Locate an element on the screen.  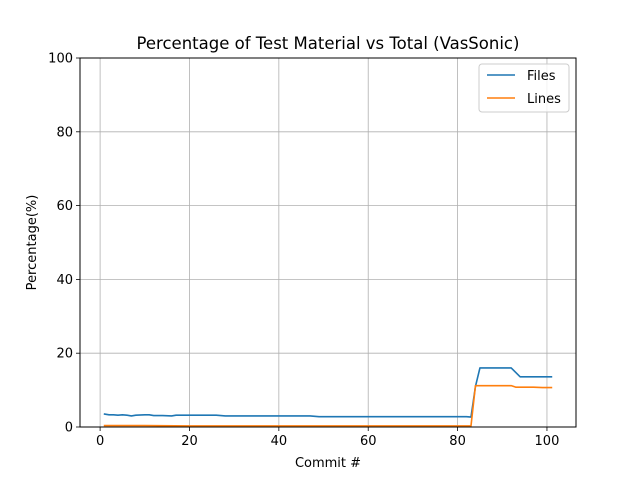
x-tick-label: 100 is located at coordinates (547, 441).